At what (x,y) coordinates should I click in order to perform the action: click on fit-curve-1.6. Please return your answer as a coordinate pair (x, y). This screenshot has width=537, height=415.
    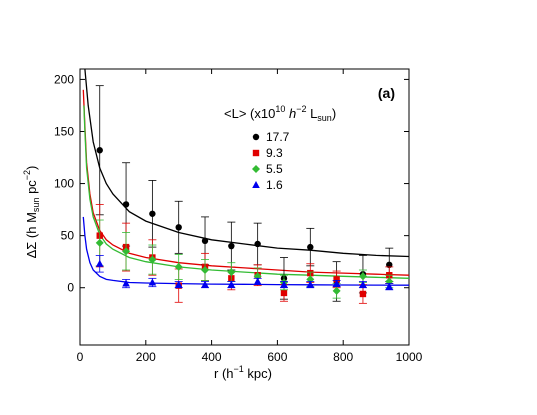
    Looking at the image, I should click on (246, 251).